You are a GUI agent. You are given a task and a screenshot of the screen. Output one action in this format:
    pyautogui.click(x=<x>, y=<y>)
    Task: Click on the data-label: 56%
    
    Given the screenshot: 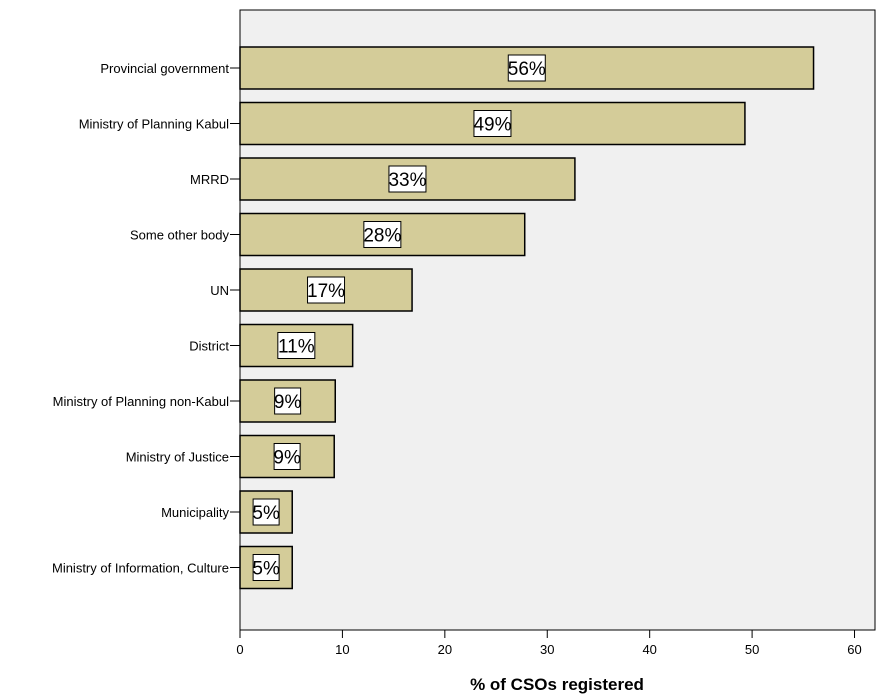 What is the action you would take?
    pyautogui.click(x=527, y=69)
    